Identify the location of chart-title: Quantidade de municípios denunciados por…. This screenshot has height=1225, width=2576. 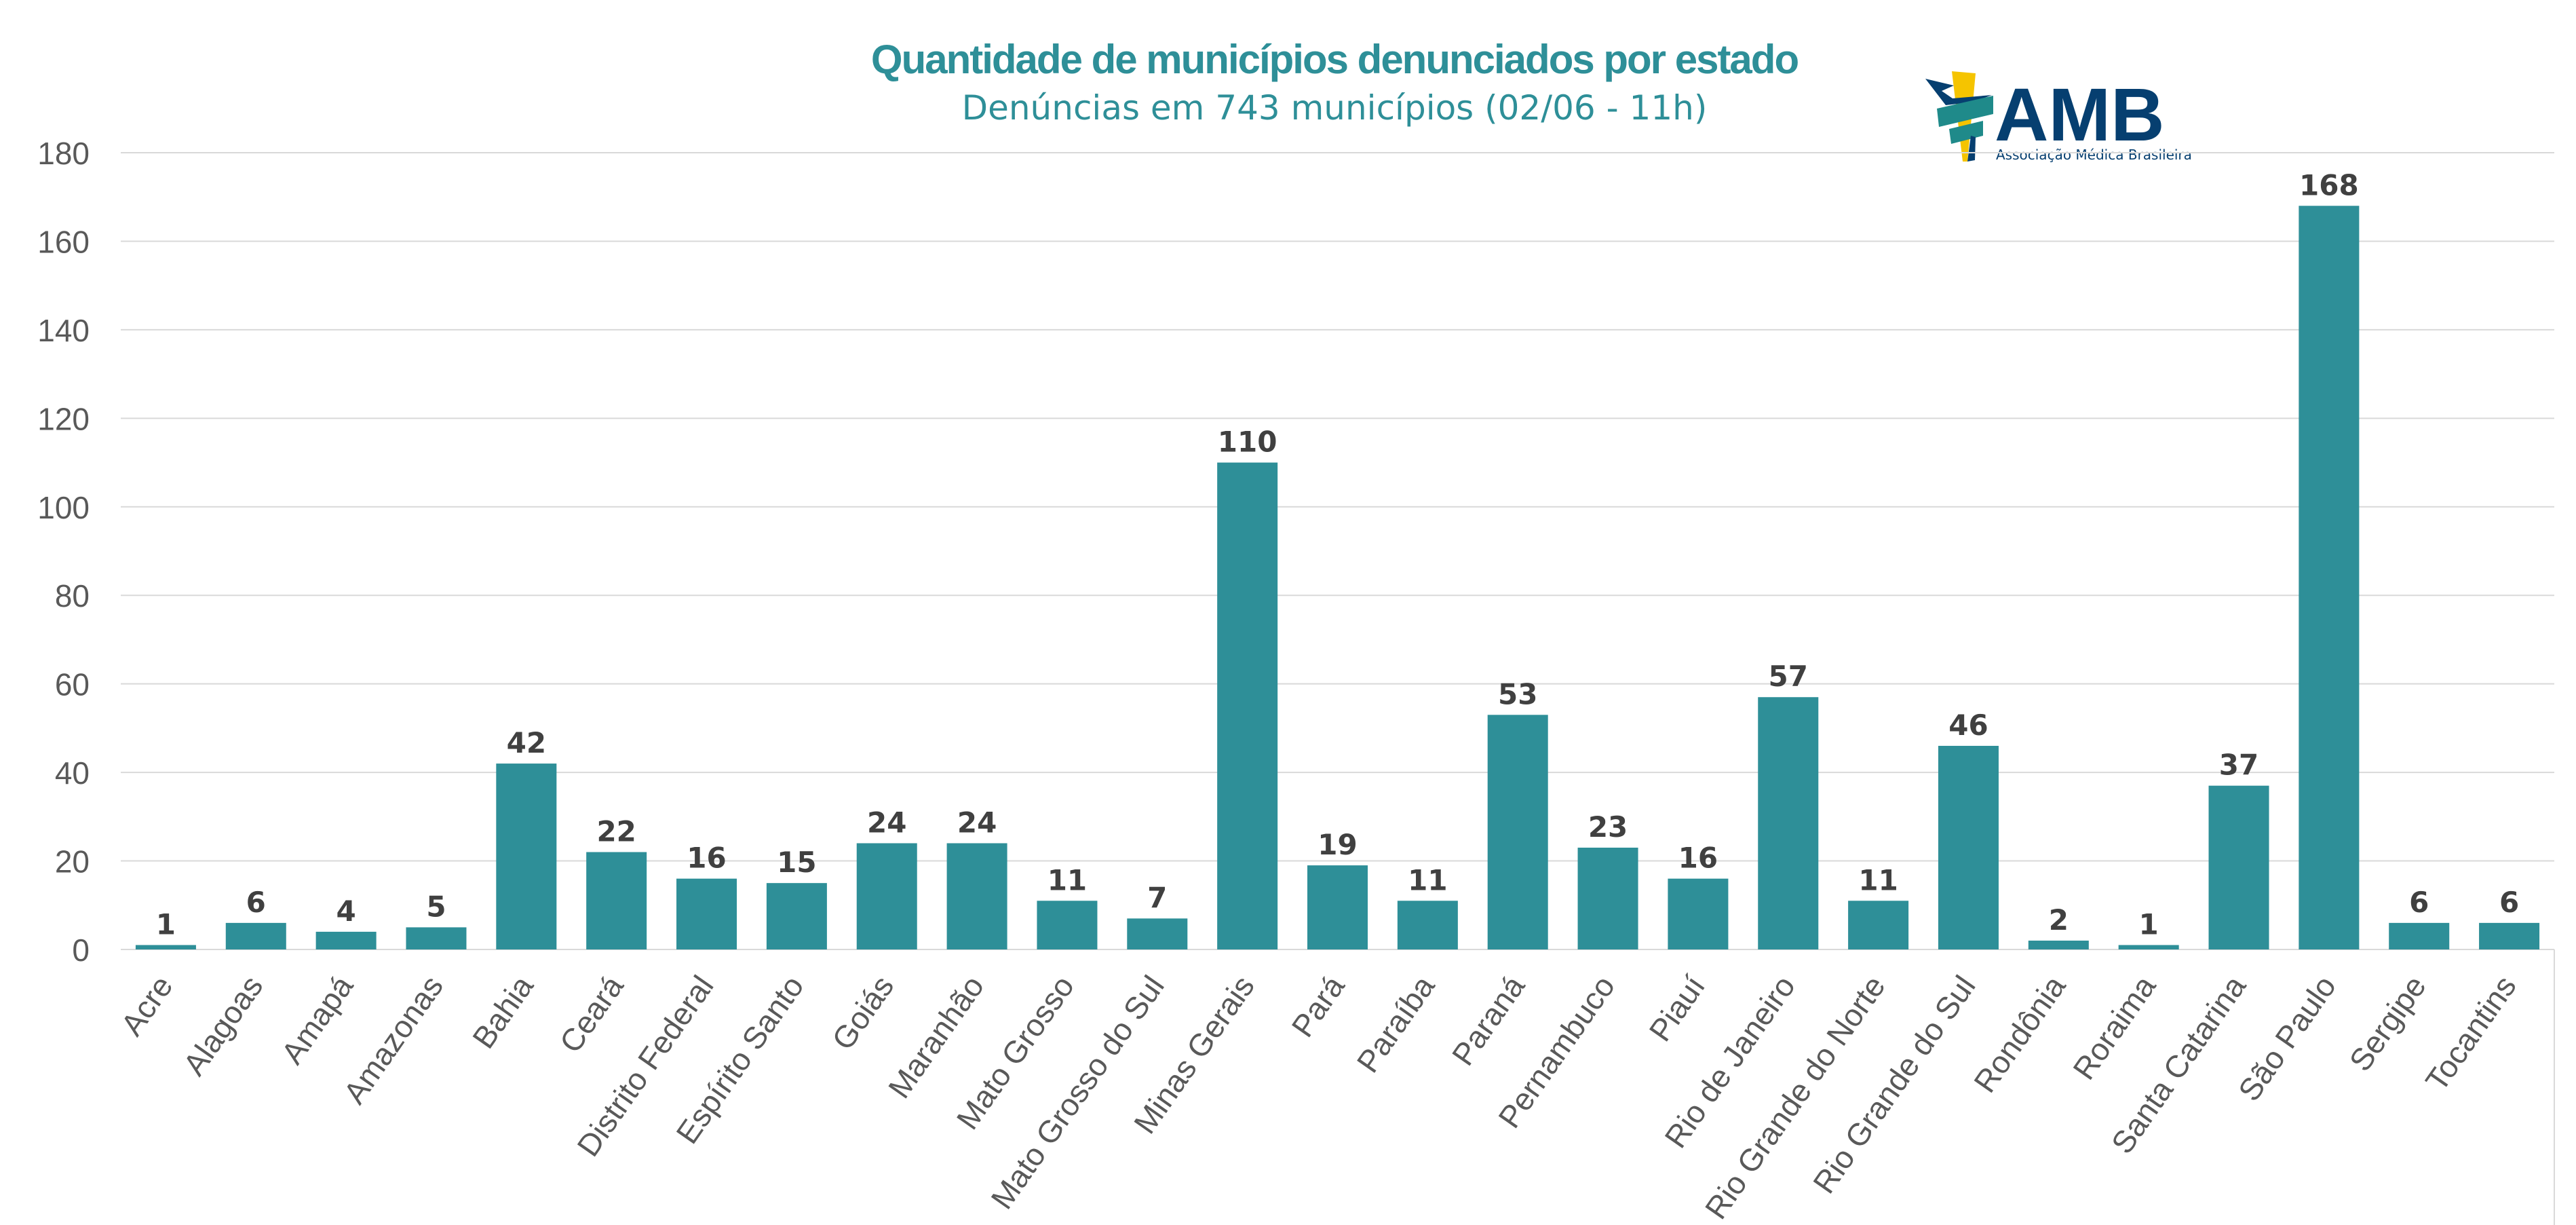
(1335, 59).